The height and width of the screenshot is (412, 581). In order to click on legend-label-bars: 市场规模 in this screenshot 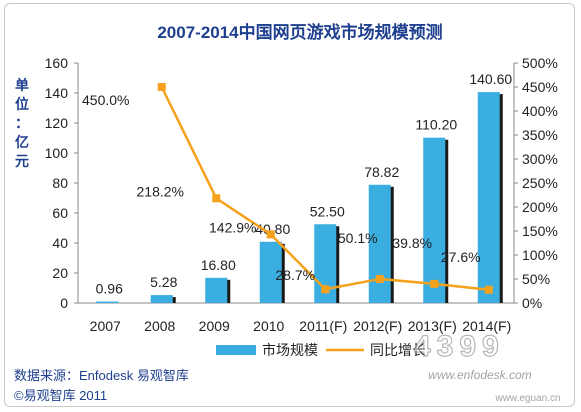, I will do `click(290, 350)`.